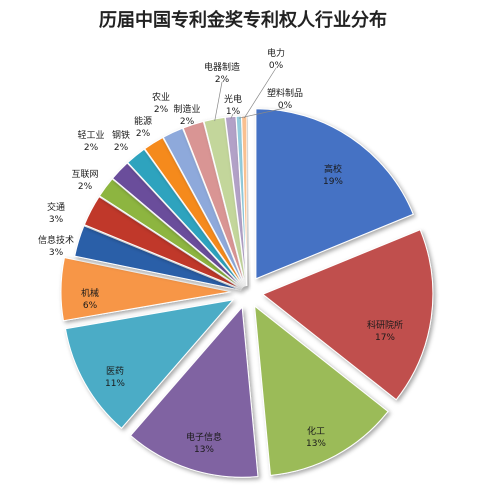 Image resolution: width=486 pixels, height=496 pixels. I want to click on pie-slice-互联网, so click(170, 233).